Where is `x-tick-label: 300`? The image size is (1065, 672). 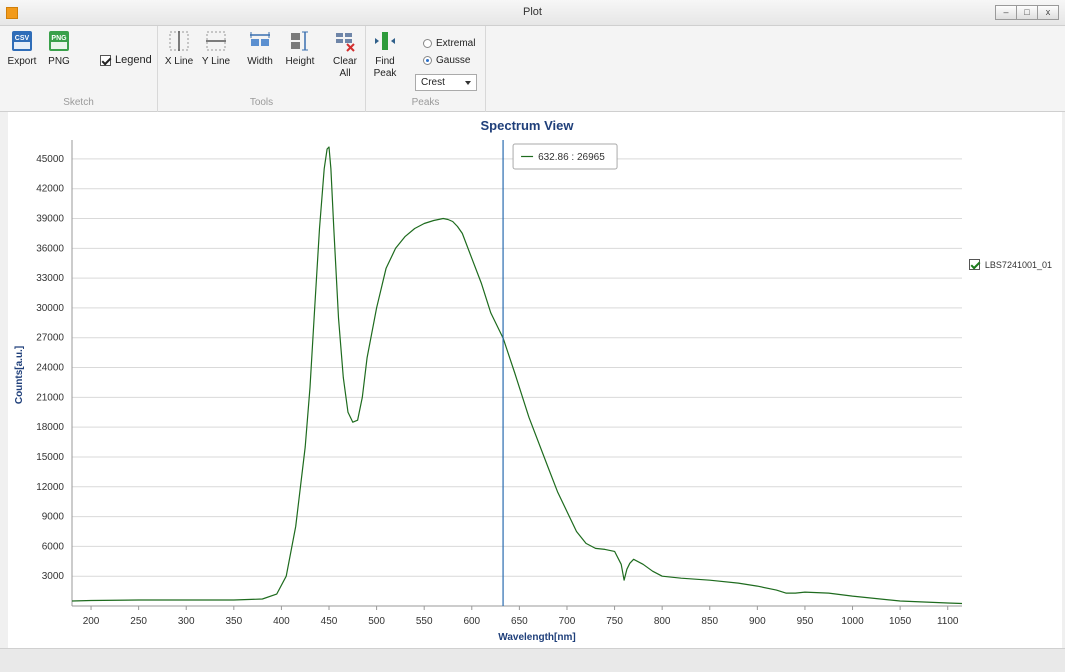
x-tick-label: 300 is located at coordinates (186, 621).